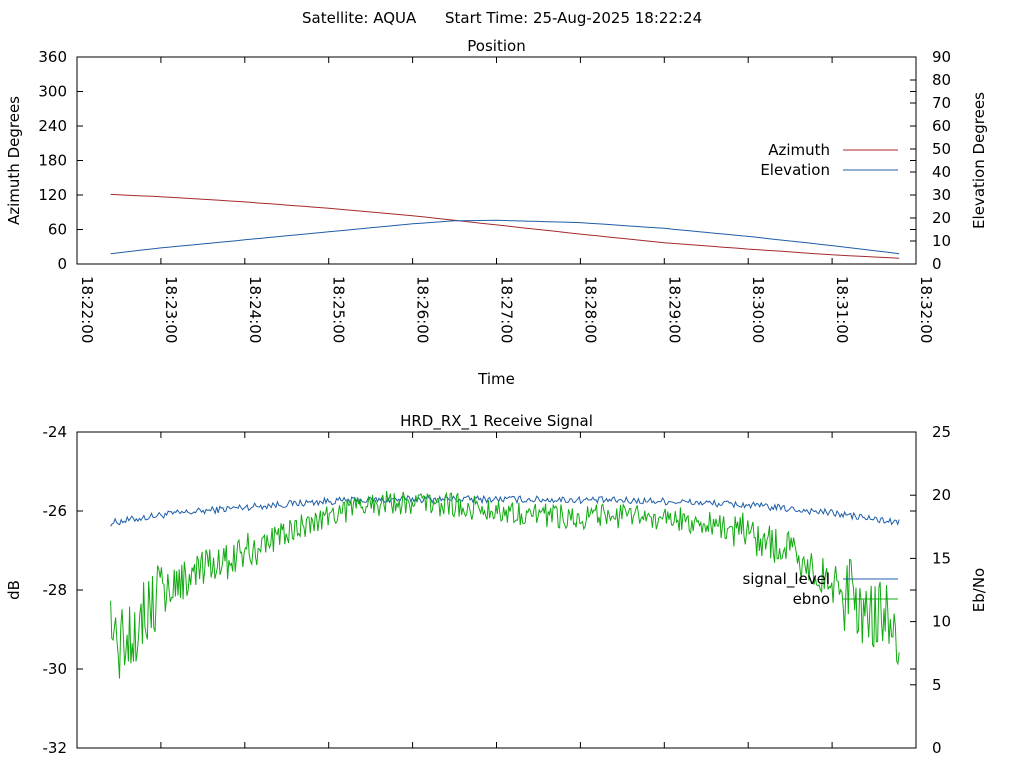  What do you see at coordinates (52, 195) in the screenshot?
I see `y-tick-label: 120` at bounding box center [52, 195].